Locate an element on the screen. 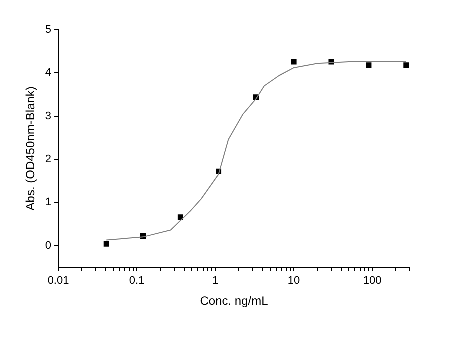 This screenshot has height=338, width=450. y-tick-label: 2 is located at coordinates (48, 160).